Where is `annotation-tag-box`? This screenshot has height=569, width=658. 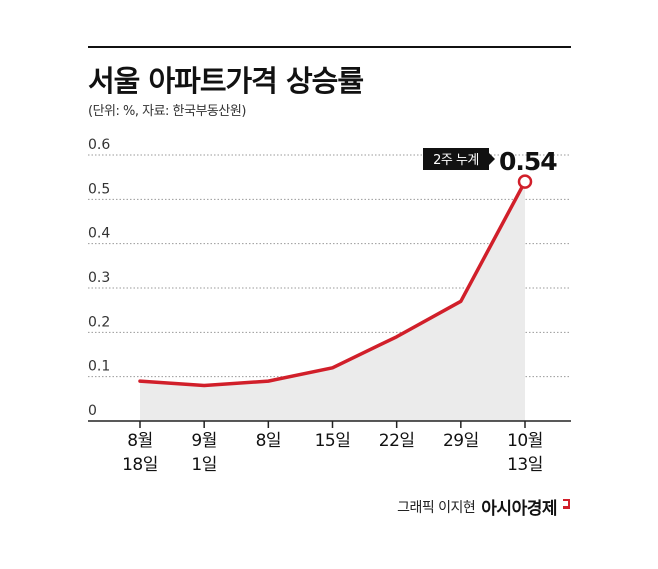
annotation-tag-box is located at coordinates (456, 159).